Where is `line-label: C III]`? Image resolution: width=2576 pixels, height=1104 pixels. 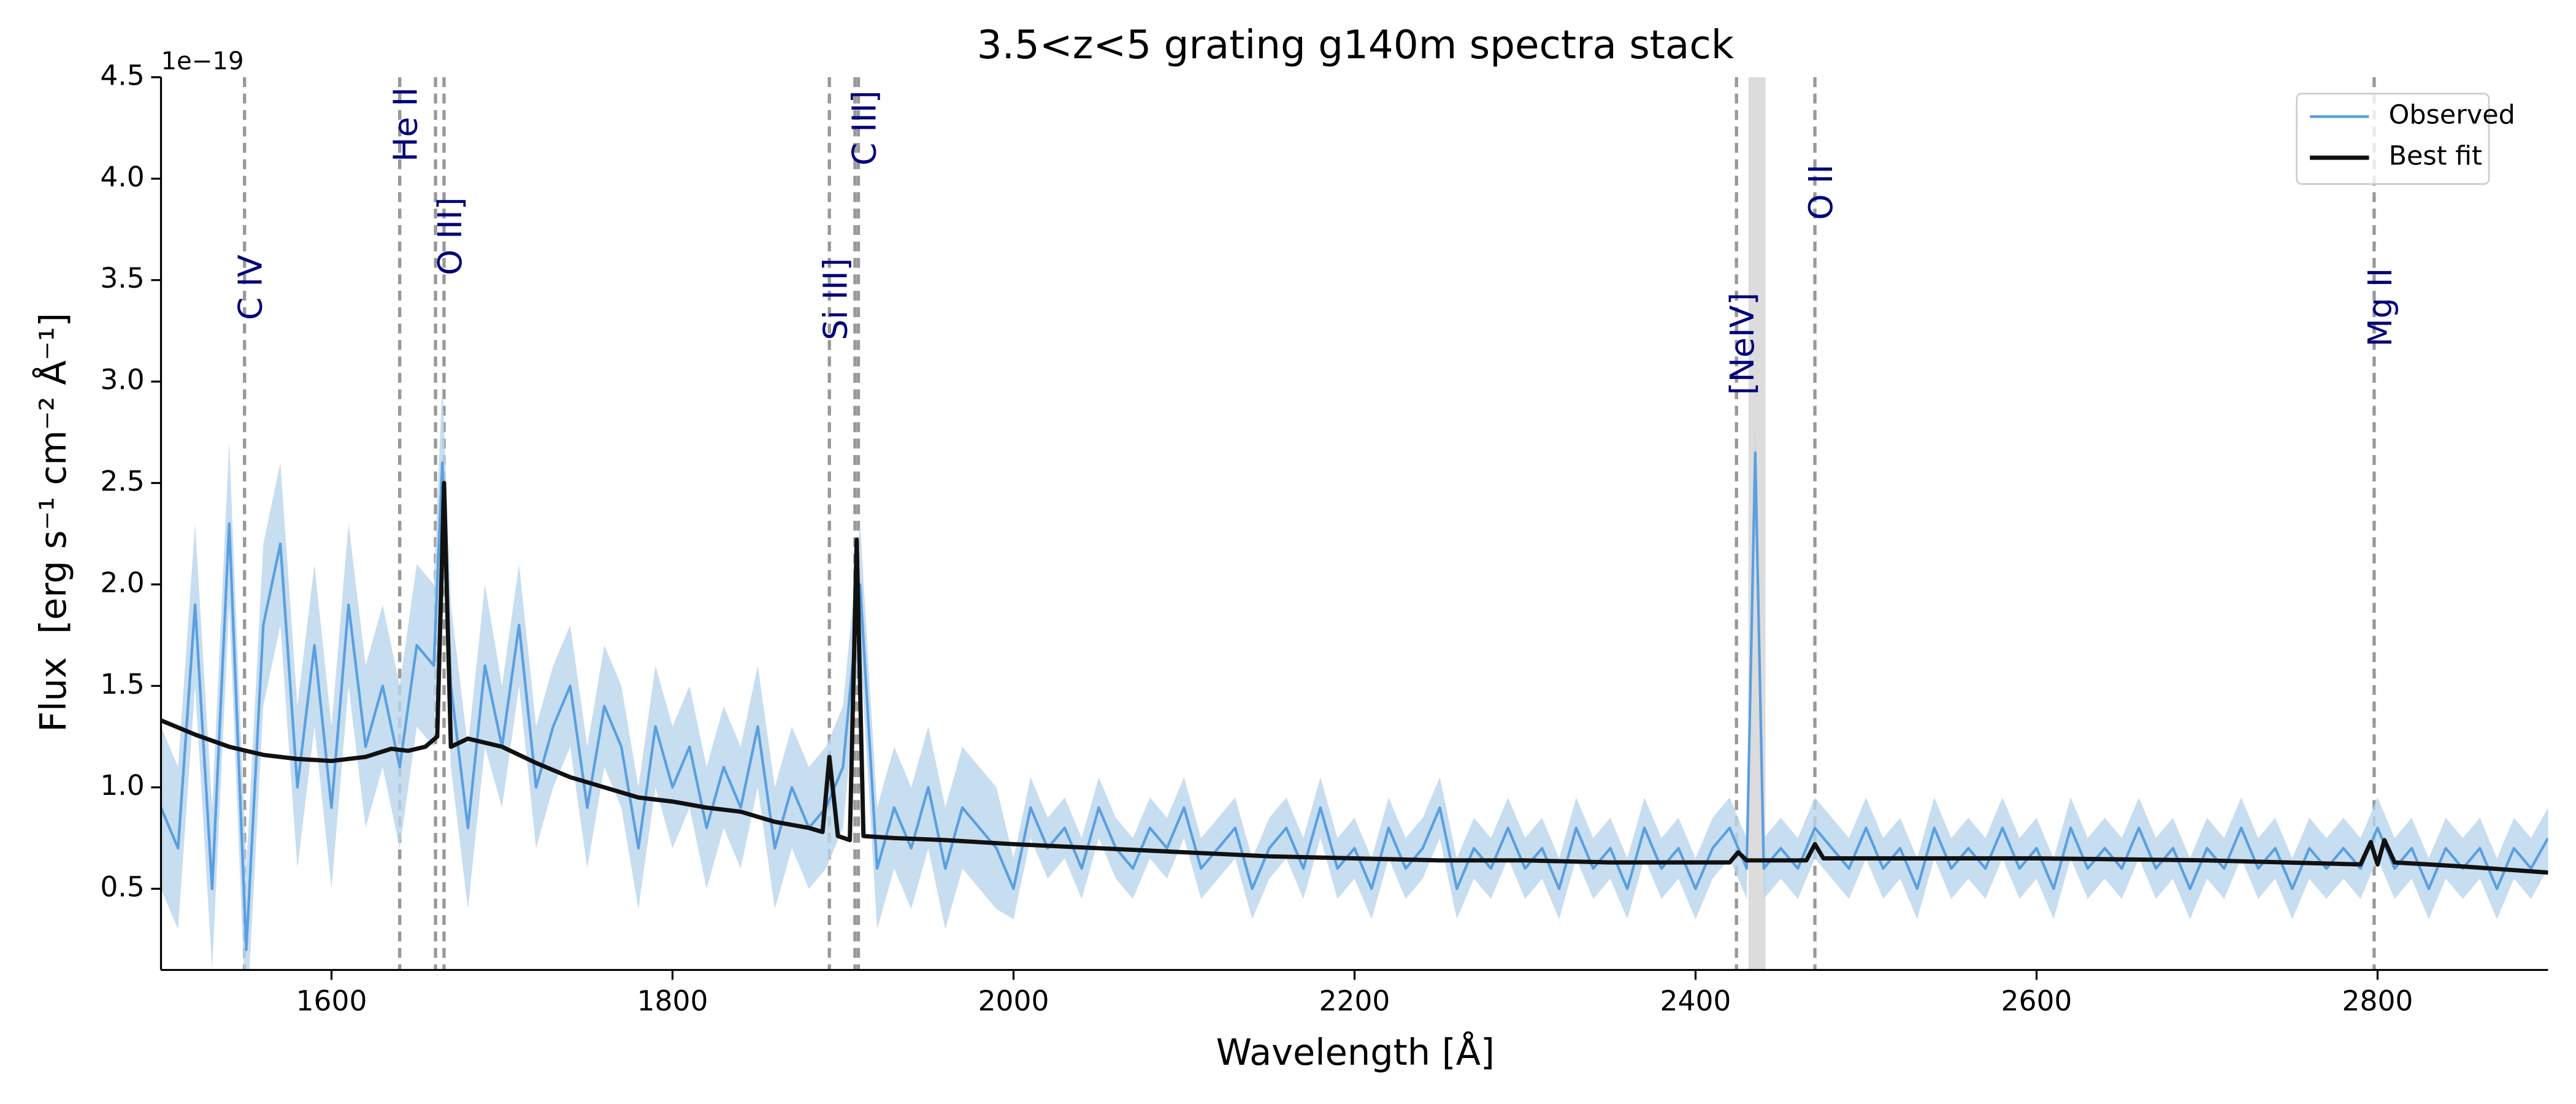
line-label: C III] is located at coordinates (864, 128).